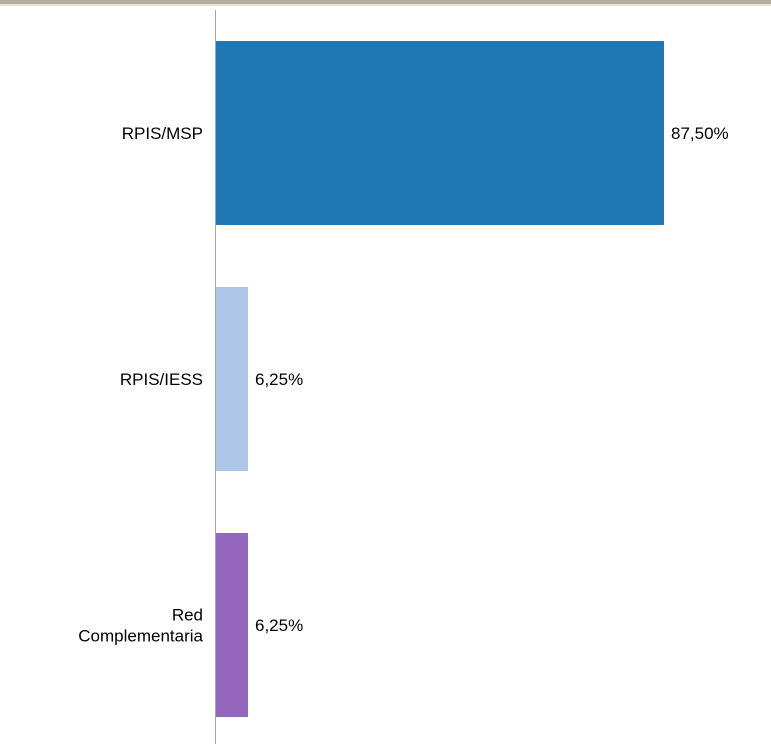 The width and height of the screenshot is (771, 744). What do you see at coordinates (162, 133) in the screenshot?
I see `category-label-0: RPIS/MSP` at bounding box center [162, 133].